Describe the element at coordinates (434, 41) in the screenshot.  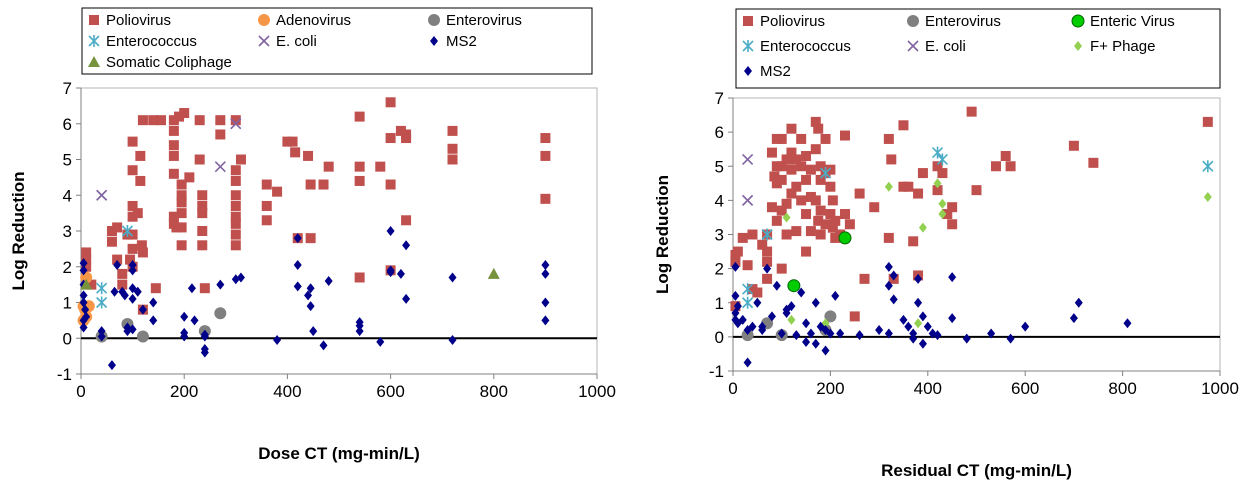
I see `left-legend-marker-ms2` at that location.